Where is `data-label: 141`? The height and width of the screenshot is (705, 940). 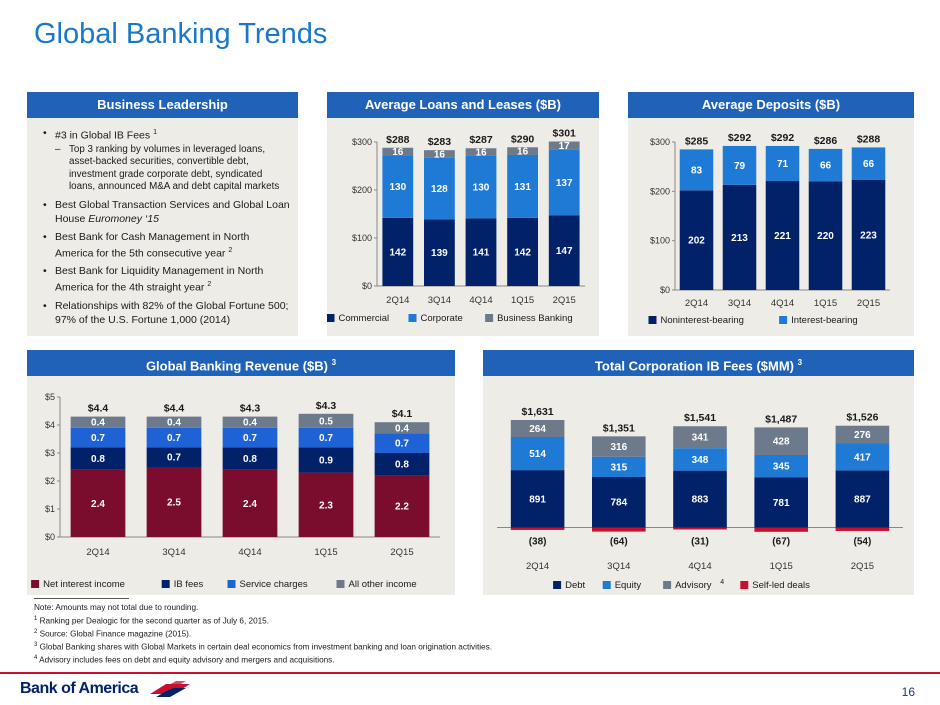 data-label: 141 is located at coordinates (481, 253).